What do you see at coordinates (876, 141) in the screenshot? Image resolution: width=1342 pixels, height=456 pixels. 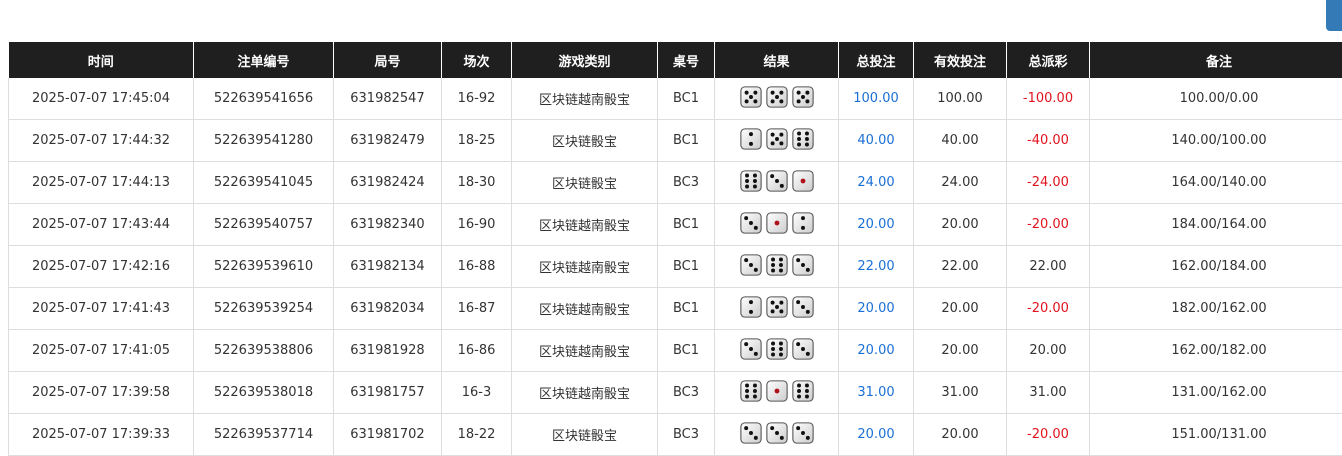 I see `cell-total-bet: 40.00` at bounding box center [876, 141].